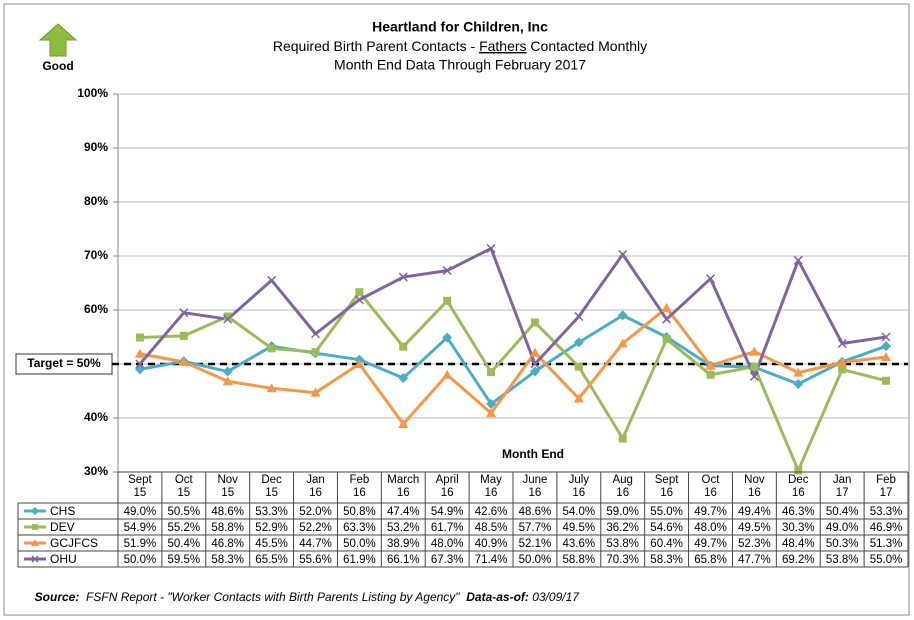 The height and width of the screenshot is (620, 914). What do you see at coordinates (842, 560) in the screenshot?
I see `table-value: 53.8%` at bounding box center [842, 560].